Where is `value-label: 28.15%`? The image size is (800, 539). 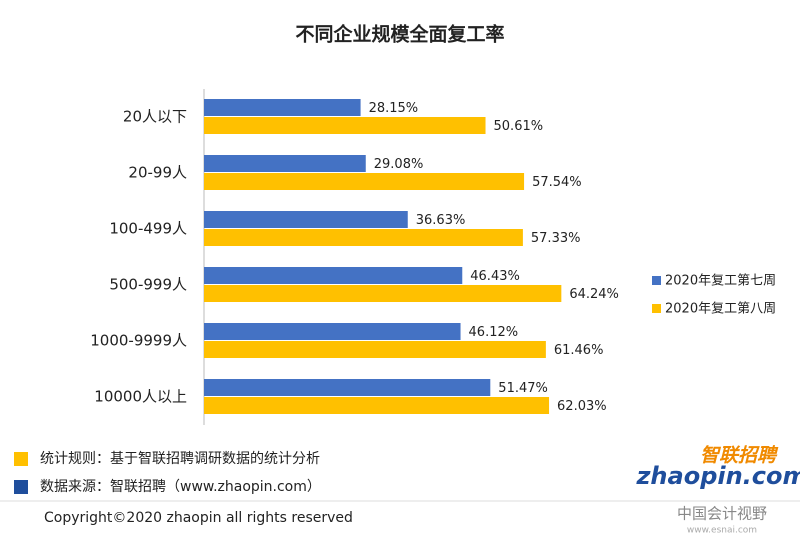
value-label: 28.15% is located at coordinates (394, 108).